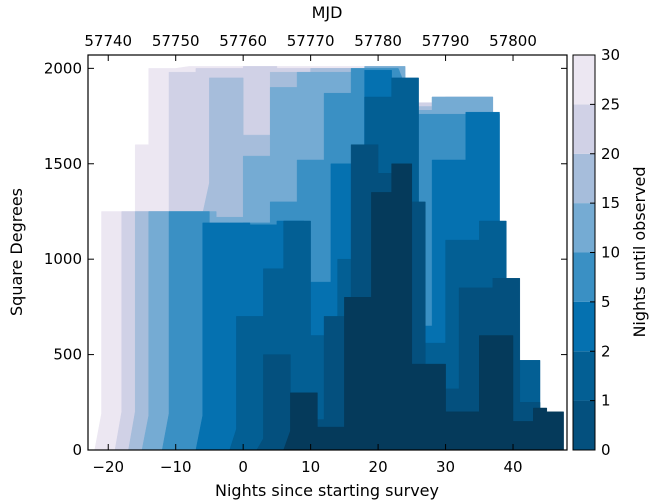  I want to click on x-axis-label: Nights since starting survey, so click(327, 490).